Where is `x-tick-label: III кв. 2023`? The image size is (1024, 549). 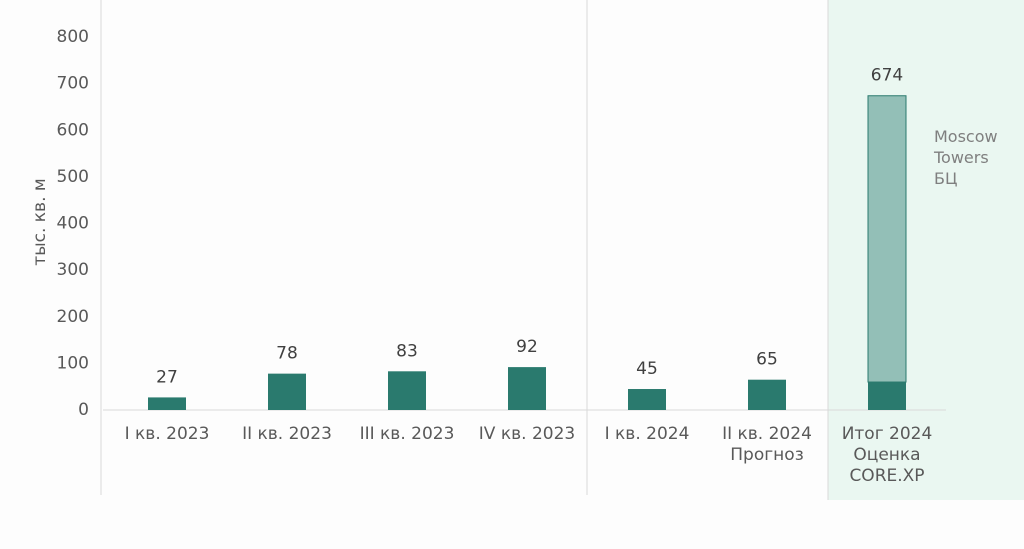
x-tick-label: III кв. 2023 is located at coordinates (407, 434).